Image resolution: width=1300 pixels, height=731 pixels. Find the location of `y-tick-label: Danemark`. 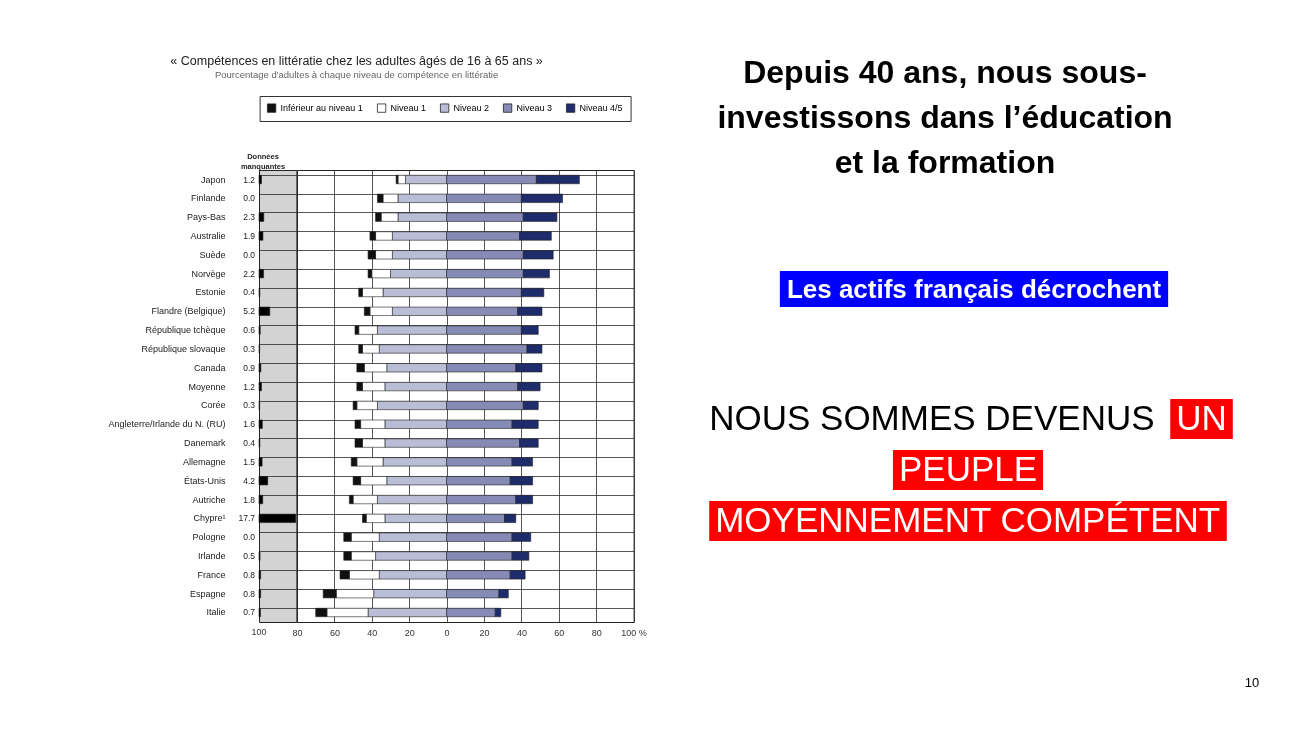

y-tick-label: Danemark is located at coordinates (204, 443).